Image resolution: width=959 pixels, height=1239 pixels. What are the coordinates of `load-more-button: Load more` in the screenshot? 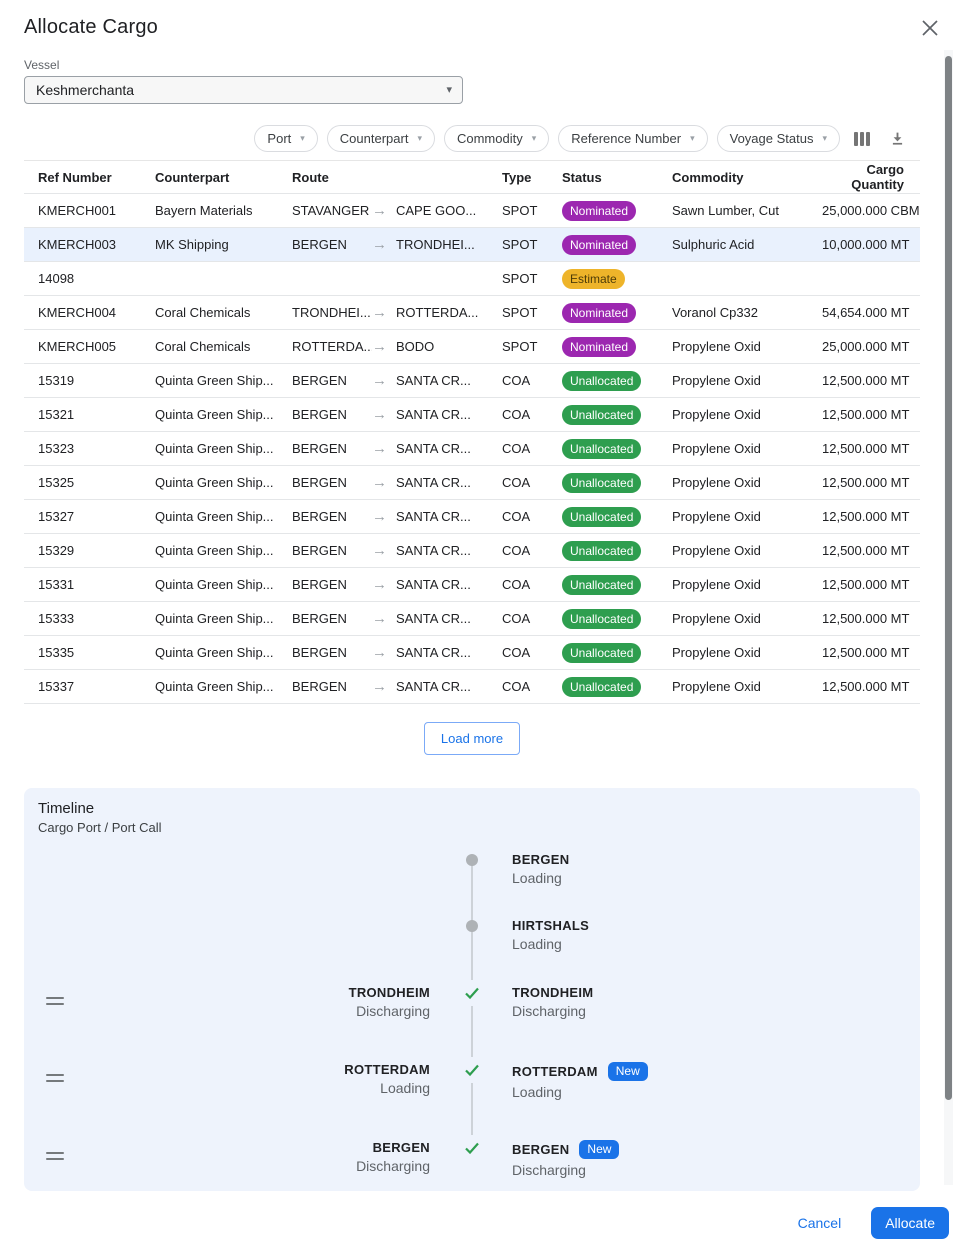 It's located at (472, 738).